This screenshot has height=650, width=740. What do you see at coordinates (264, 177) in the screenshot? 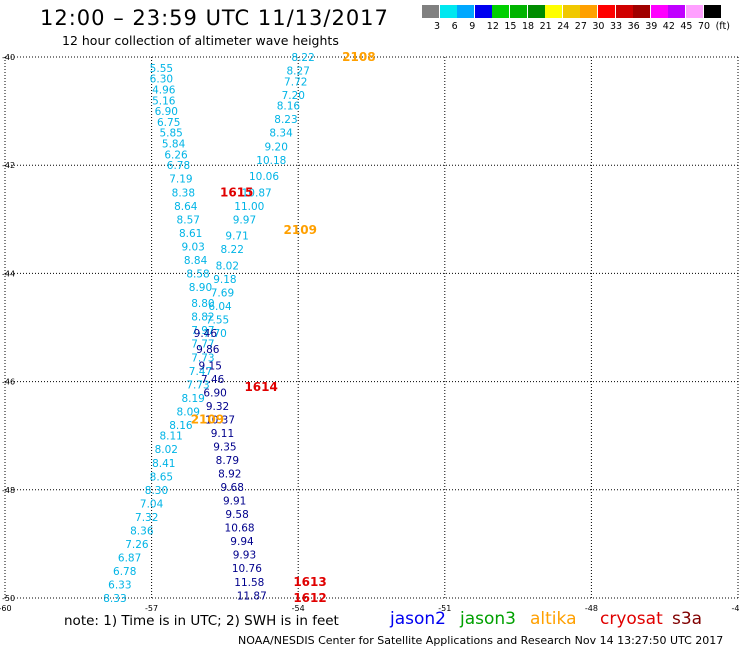
I see `wave-height-label: 10.06` at bounding box center [264, 177].